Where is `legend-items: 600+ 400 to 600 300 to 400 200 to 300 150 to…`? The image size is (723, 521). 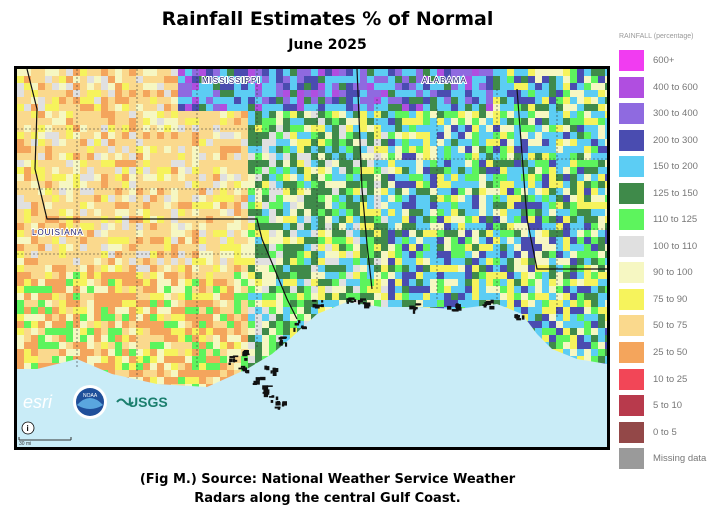 legend-items: 600+ 400 to 600 300 to 400 200 to 300 150 to… is located at coordinates (671, 259).